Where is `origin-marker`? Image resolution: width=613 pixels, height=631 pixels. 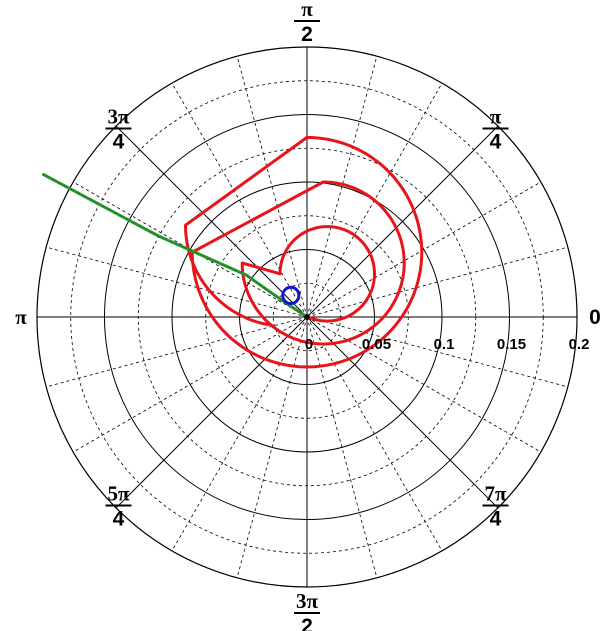 origin-marker is located at coordinates (307, 317).